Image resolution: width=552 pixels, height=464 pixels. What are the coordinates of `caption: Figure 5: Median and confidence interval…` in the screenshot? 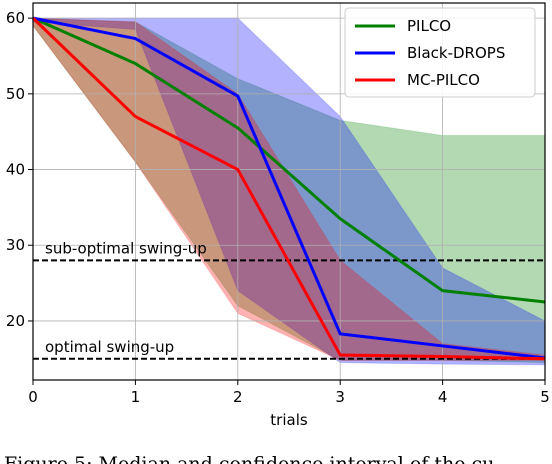 It's located at (249, 458).